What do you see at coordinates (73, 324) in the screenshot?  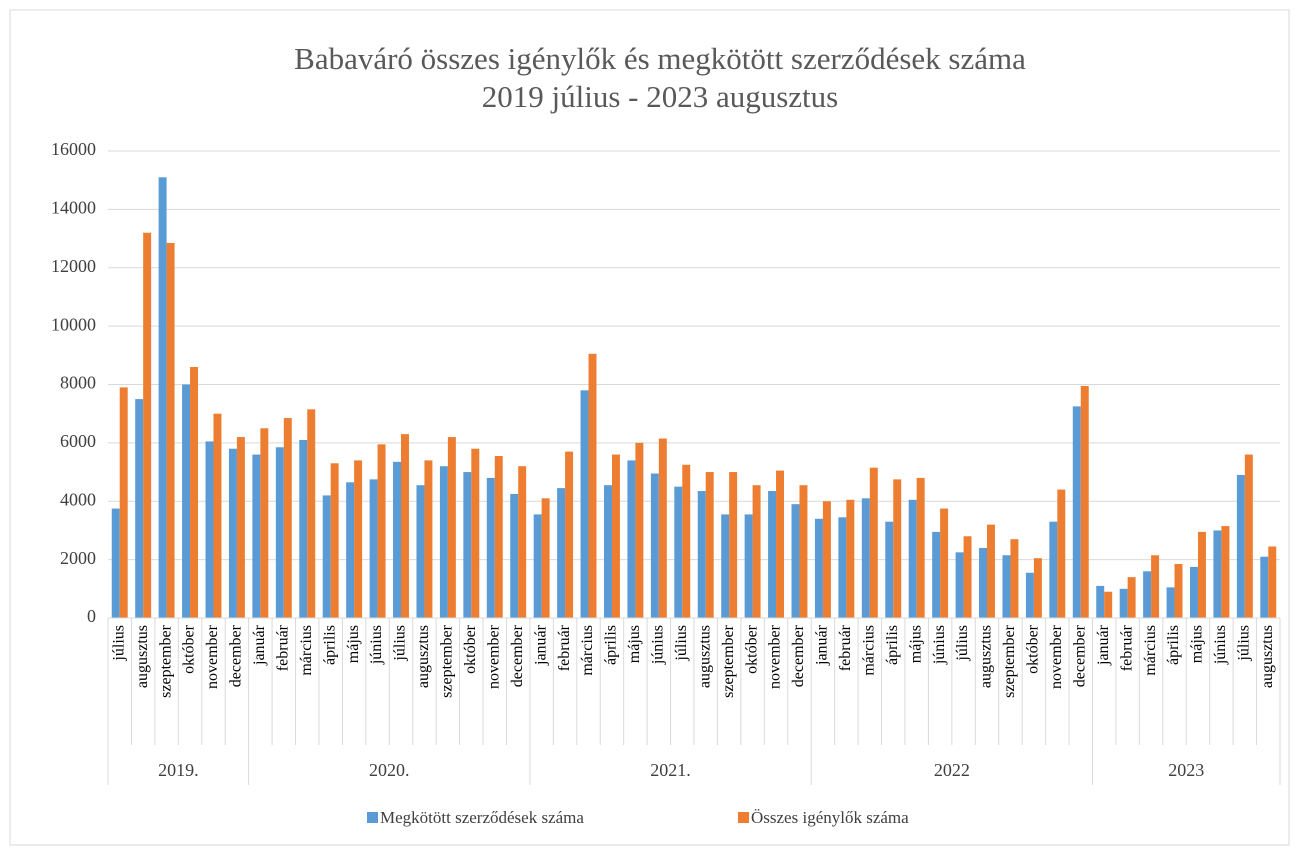 I see `y-tick-label: 10000` at bounding box center [73, 324].